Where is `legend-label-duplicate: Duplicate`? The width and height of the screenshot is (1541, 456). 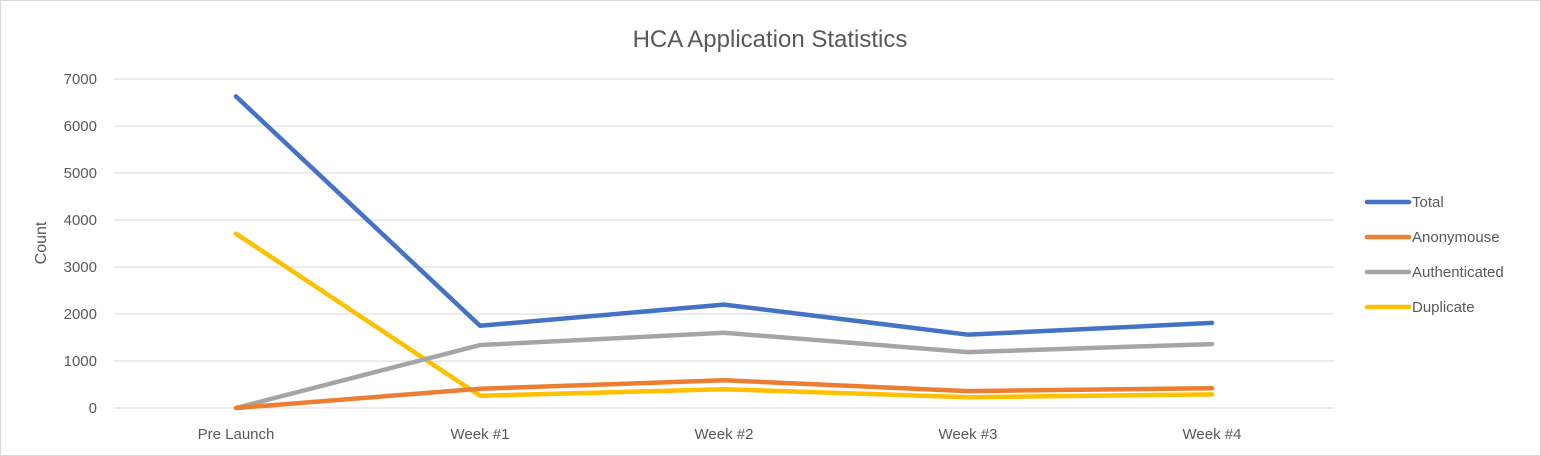
legend-label-duplicate: Duplicate is located at coordinates (1443, 307).